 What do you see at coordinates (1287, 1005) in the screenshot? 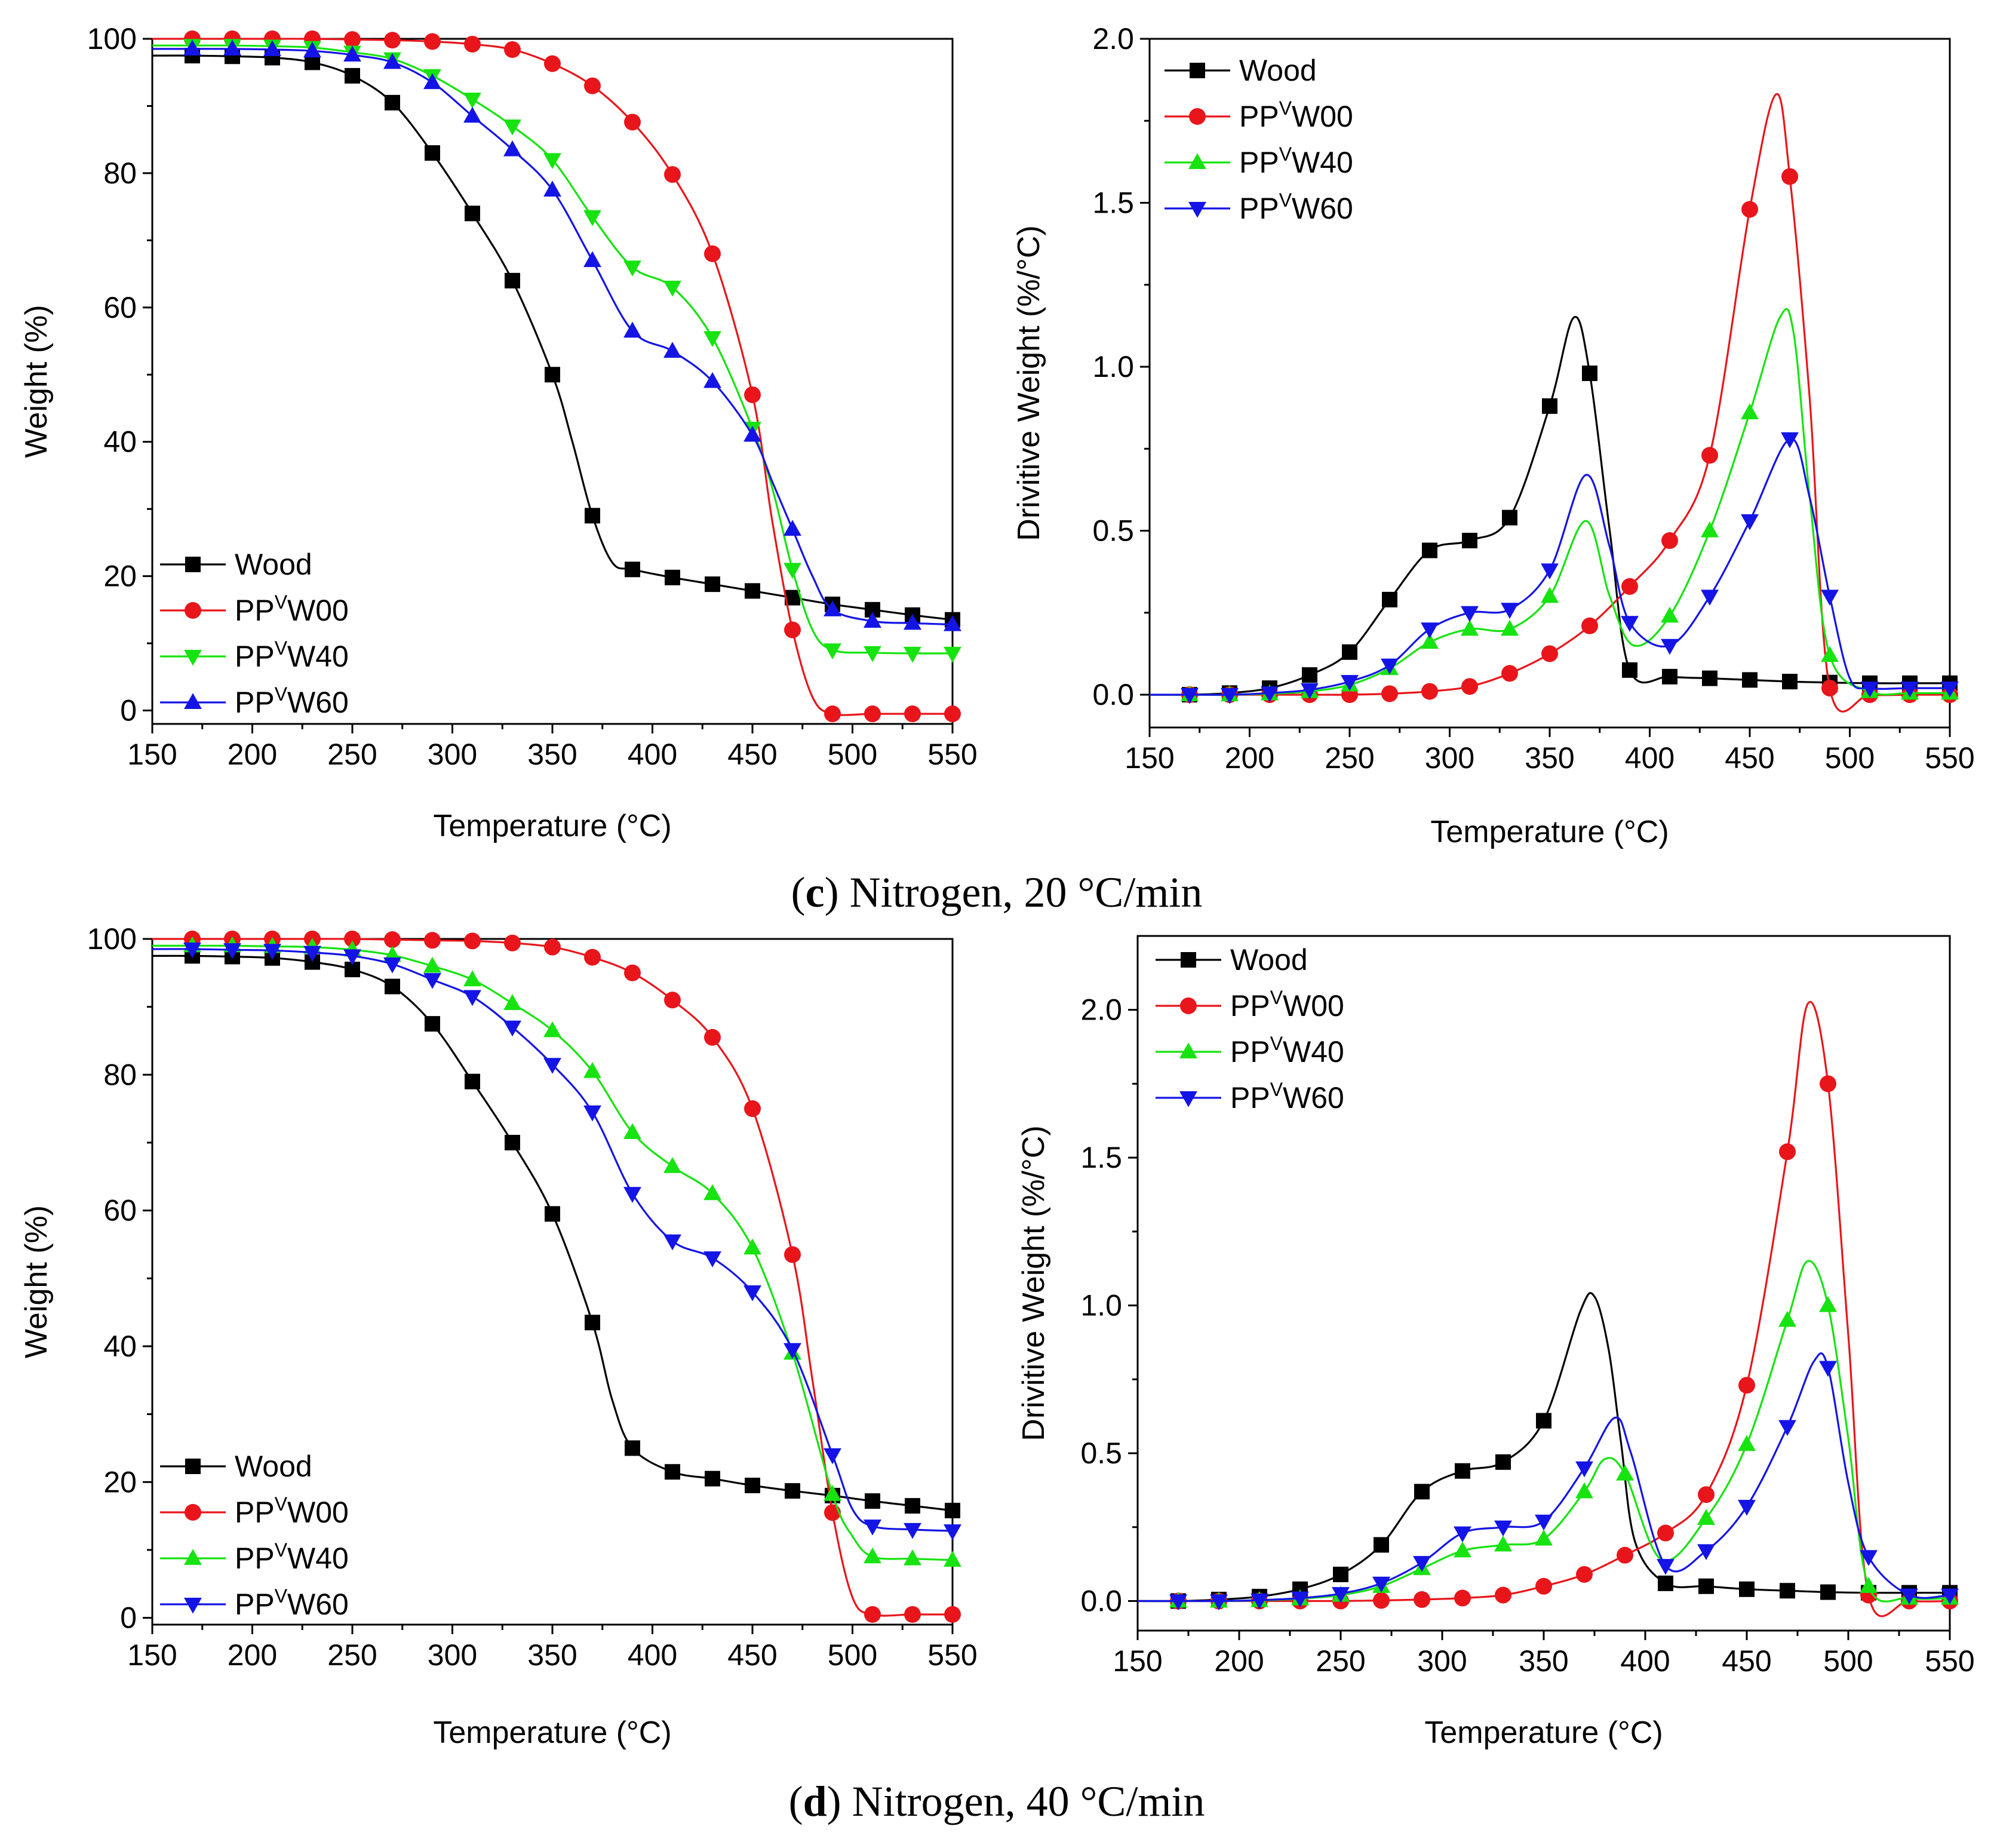
I see `legend-label-PPVW00: PPVW00` at bounding box center [1287, 1005].